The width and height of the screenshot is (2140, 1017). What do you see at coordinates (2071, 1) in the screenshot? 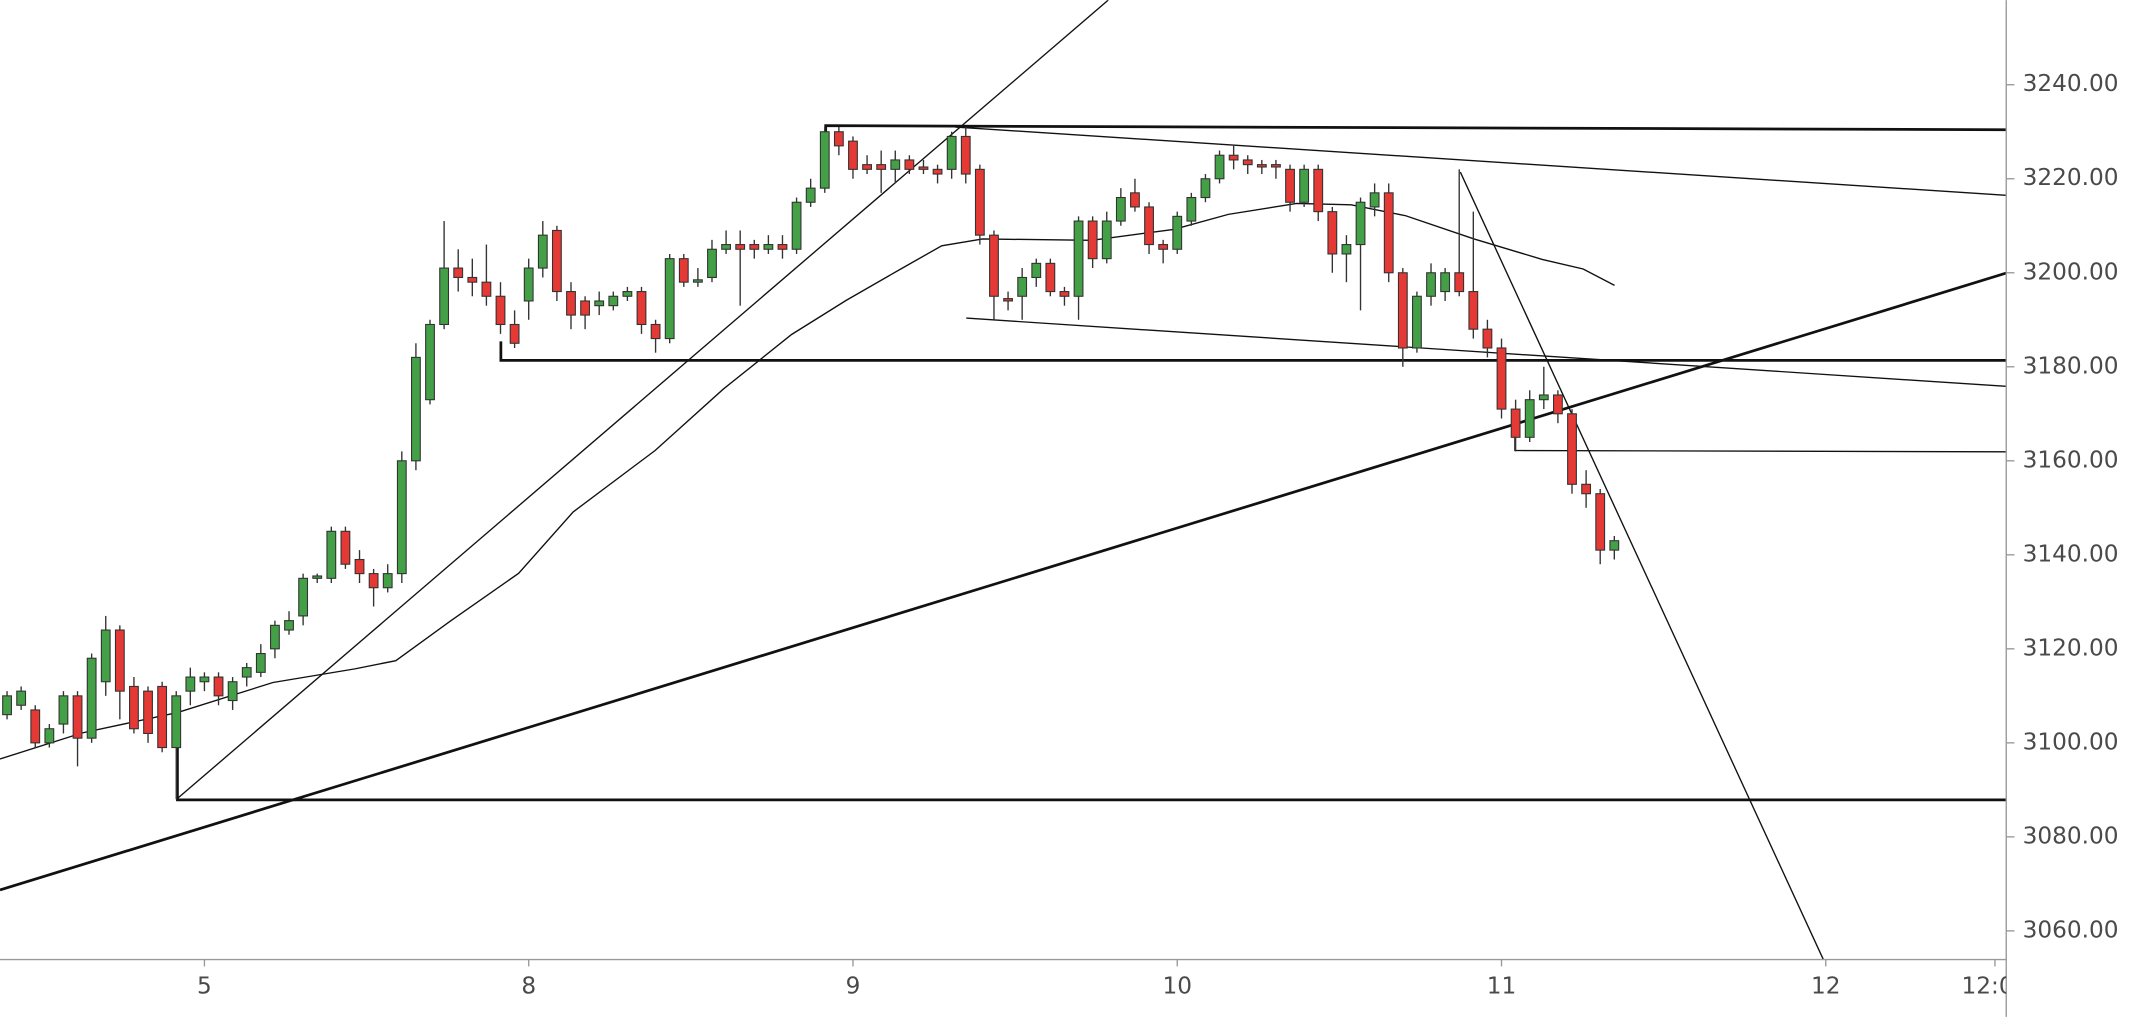
I see `y-tick-label: 3260.00` at bounding box center [2071, 1].